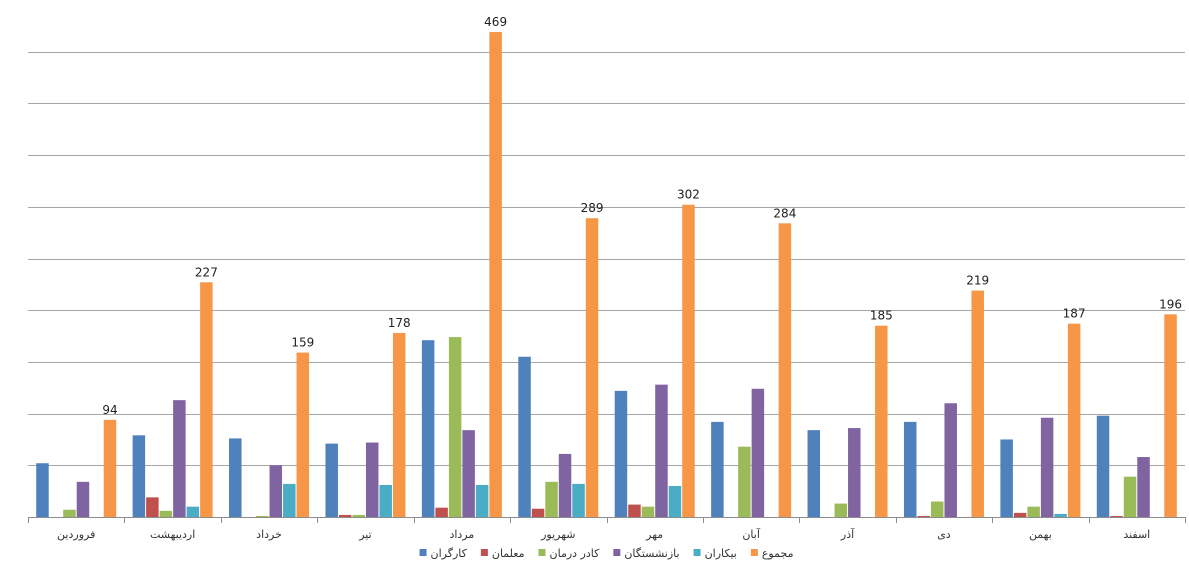  I want to click on data-label: 159, so click(302, 343).